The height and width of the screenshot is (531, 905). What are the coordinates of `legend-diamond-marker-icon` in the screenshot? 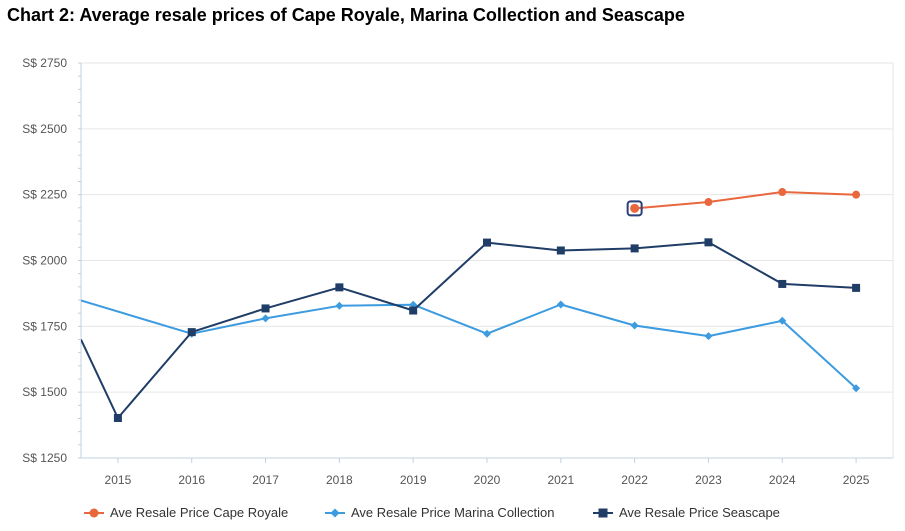 It's located at (335, 512).